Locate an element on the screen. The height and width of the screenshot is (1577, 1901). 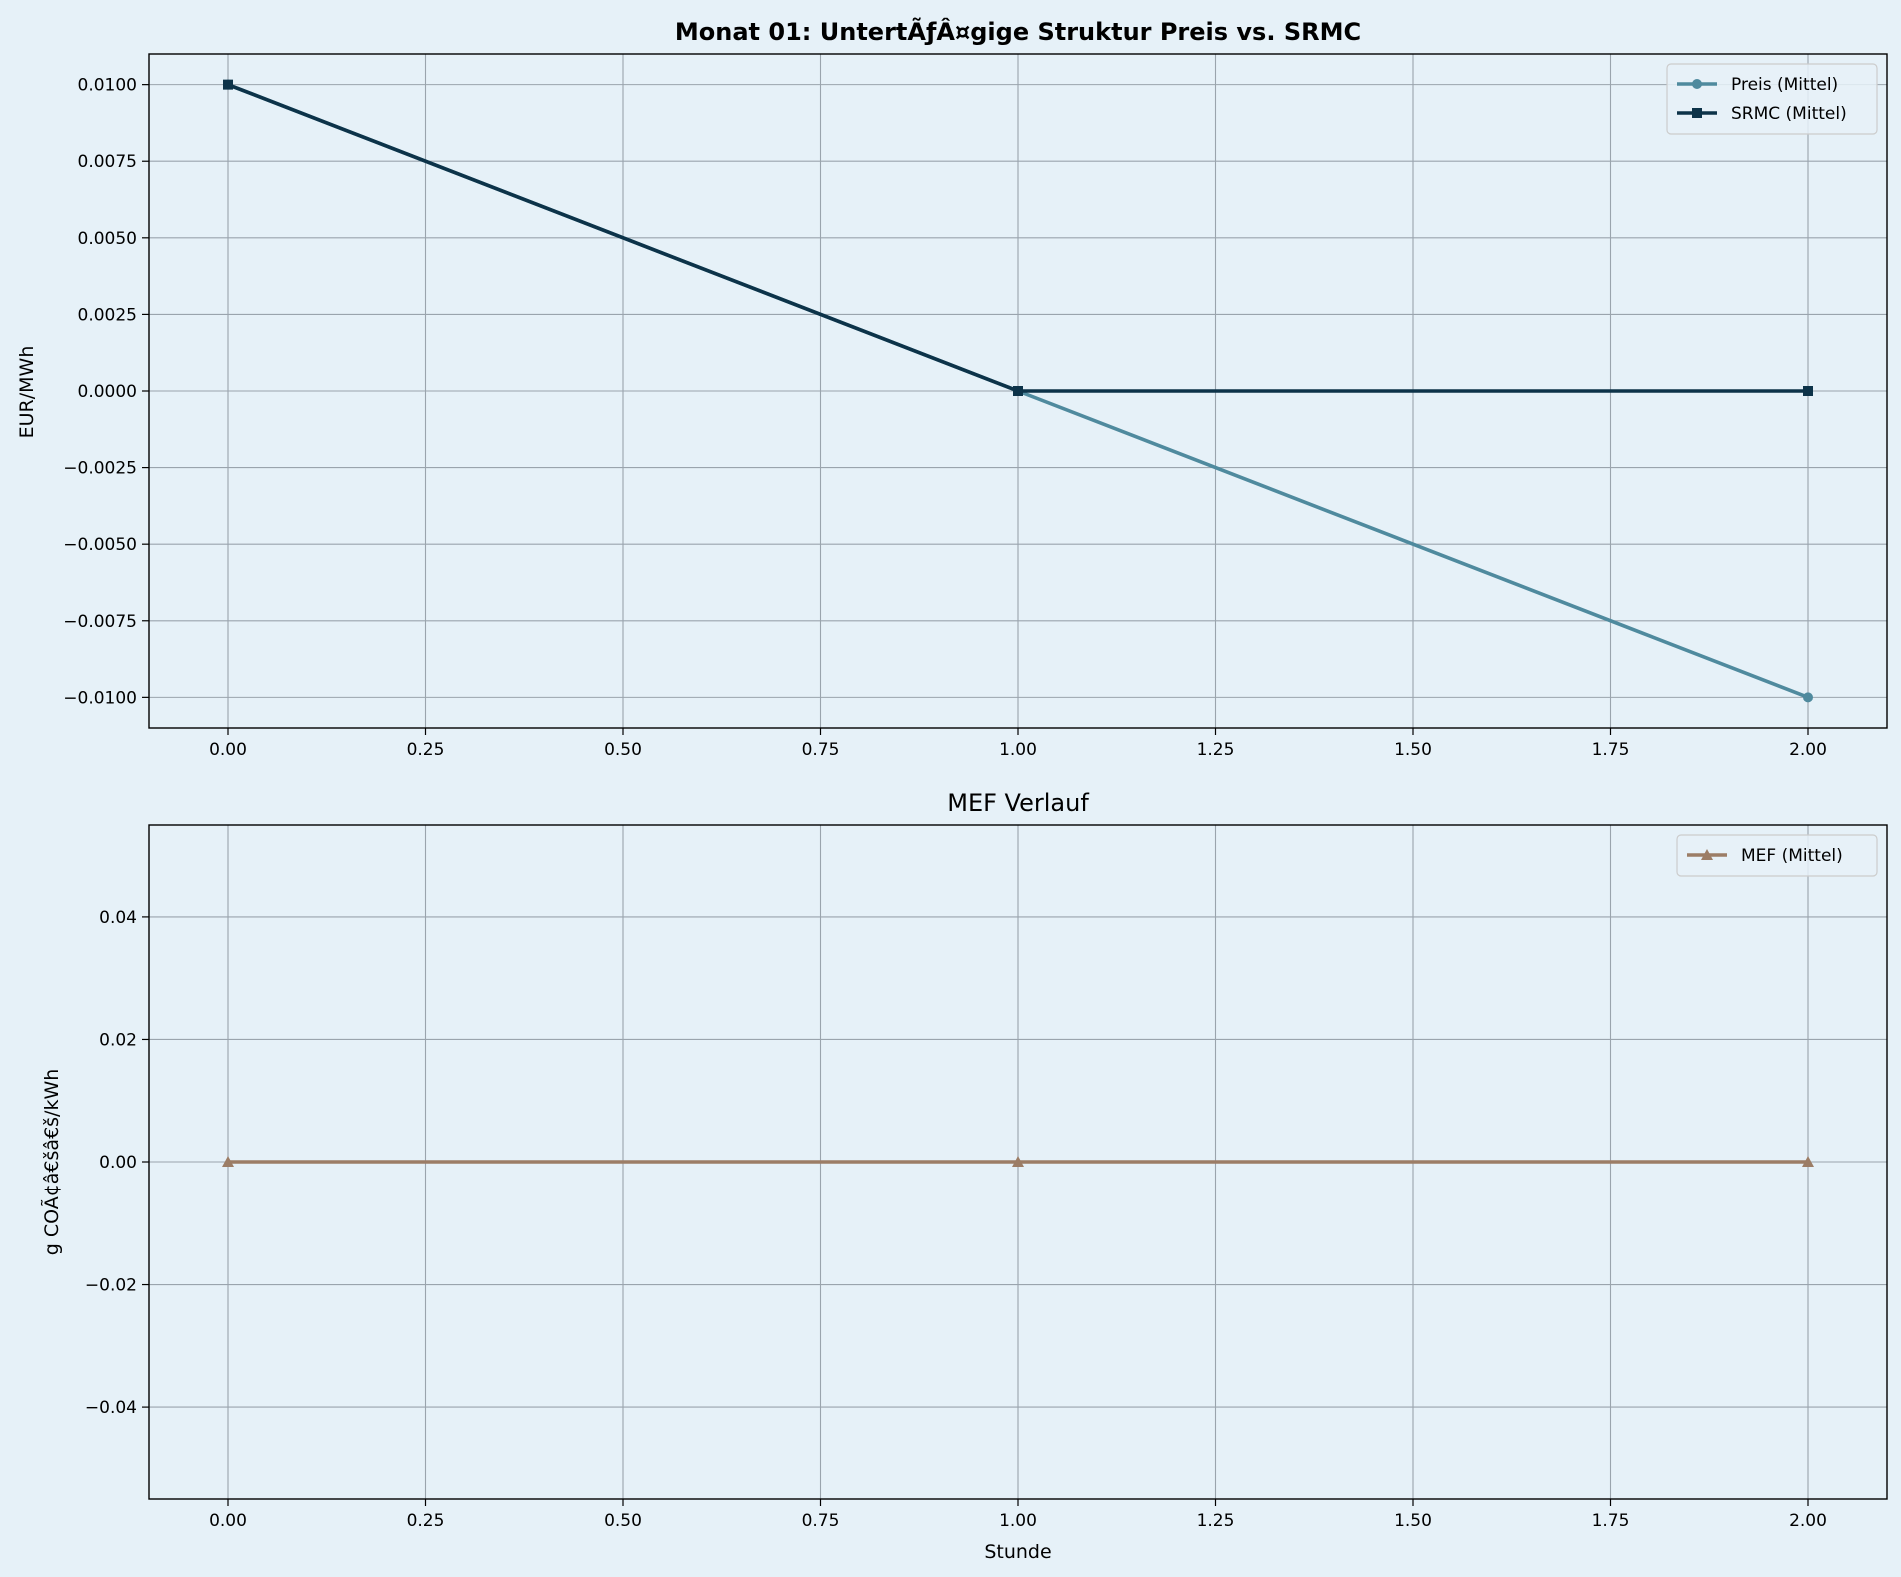
legend-label: Preis (Mittel) is located at coordinates (1784, 85).